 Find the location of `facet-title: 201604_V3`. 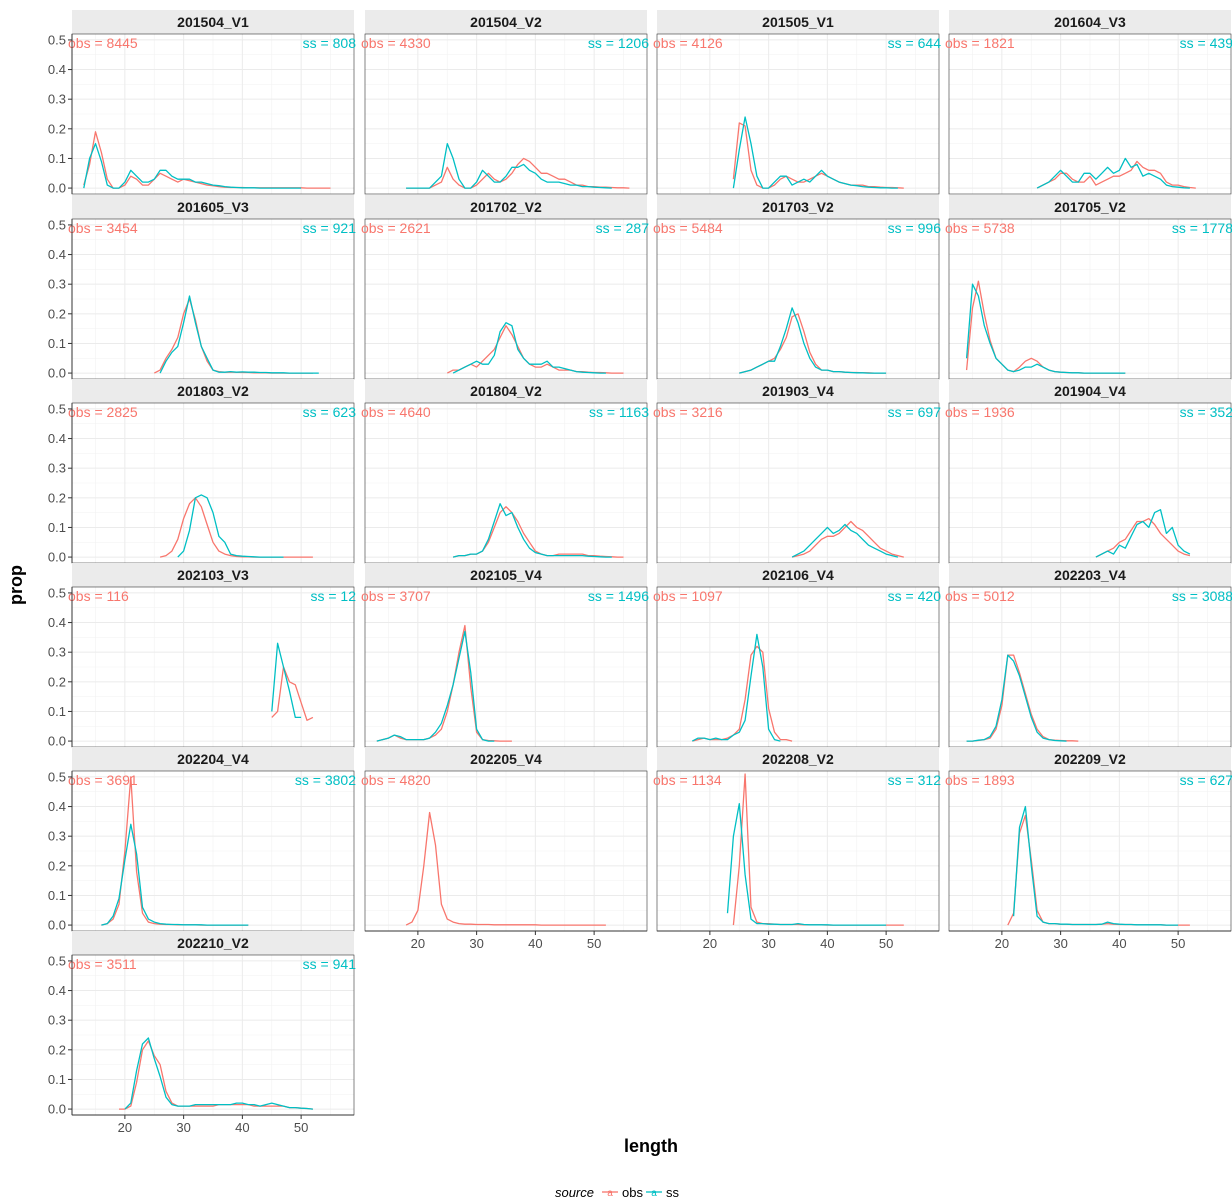

facet-title: 201604_V3 is located at coordinates (1090, 22).